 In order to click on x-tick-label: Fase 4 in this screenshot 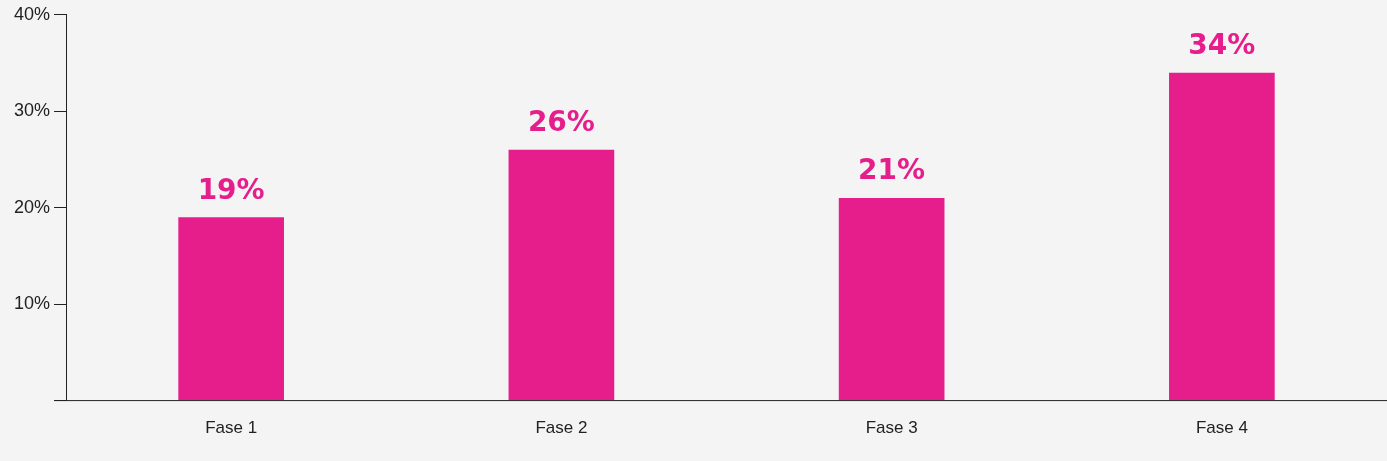, I will do `click(1221, 428)`.